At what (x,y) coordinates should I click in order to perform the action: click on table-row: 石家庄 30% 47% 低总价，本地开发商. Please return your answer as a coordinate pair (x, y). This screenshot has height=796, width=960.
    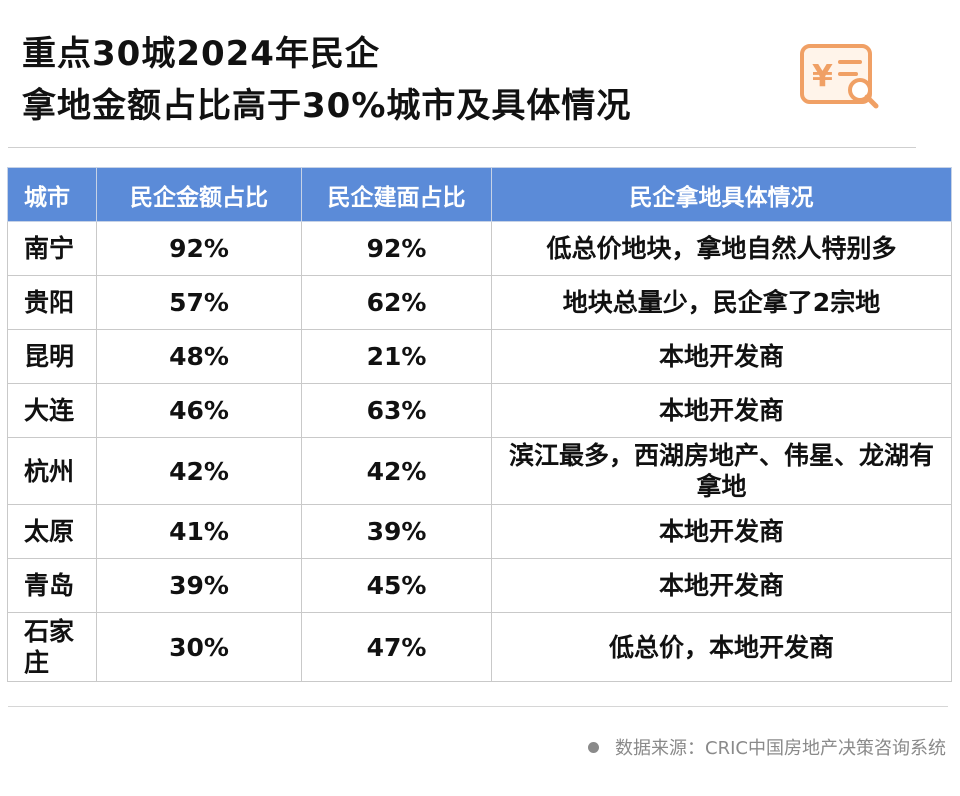
    Looking at the image, I should click on (479, 647).